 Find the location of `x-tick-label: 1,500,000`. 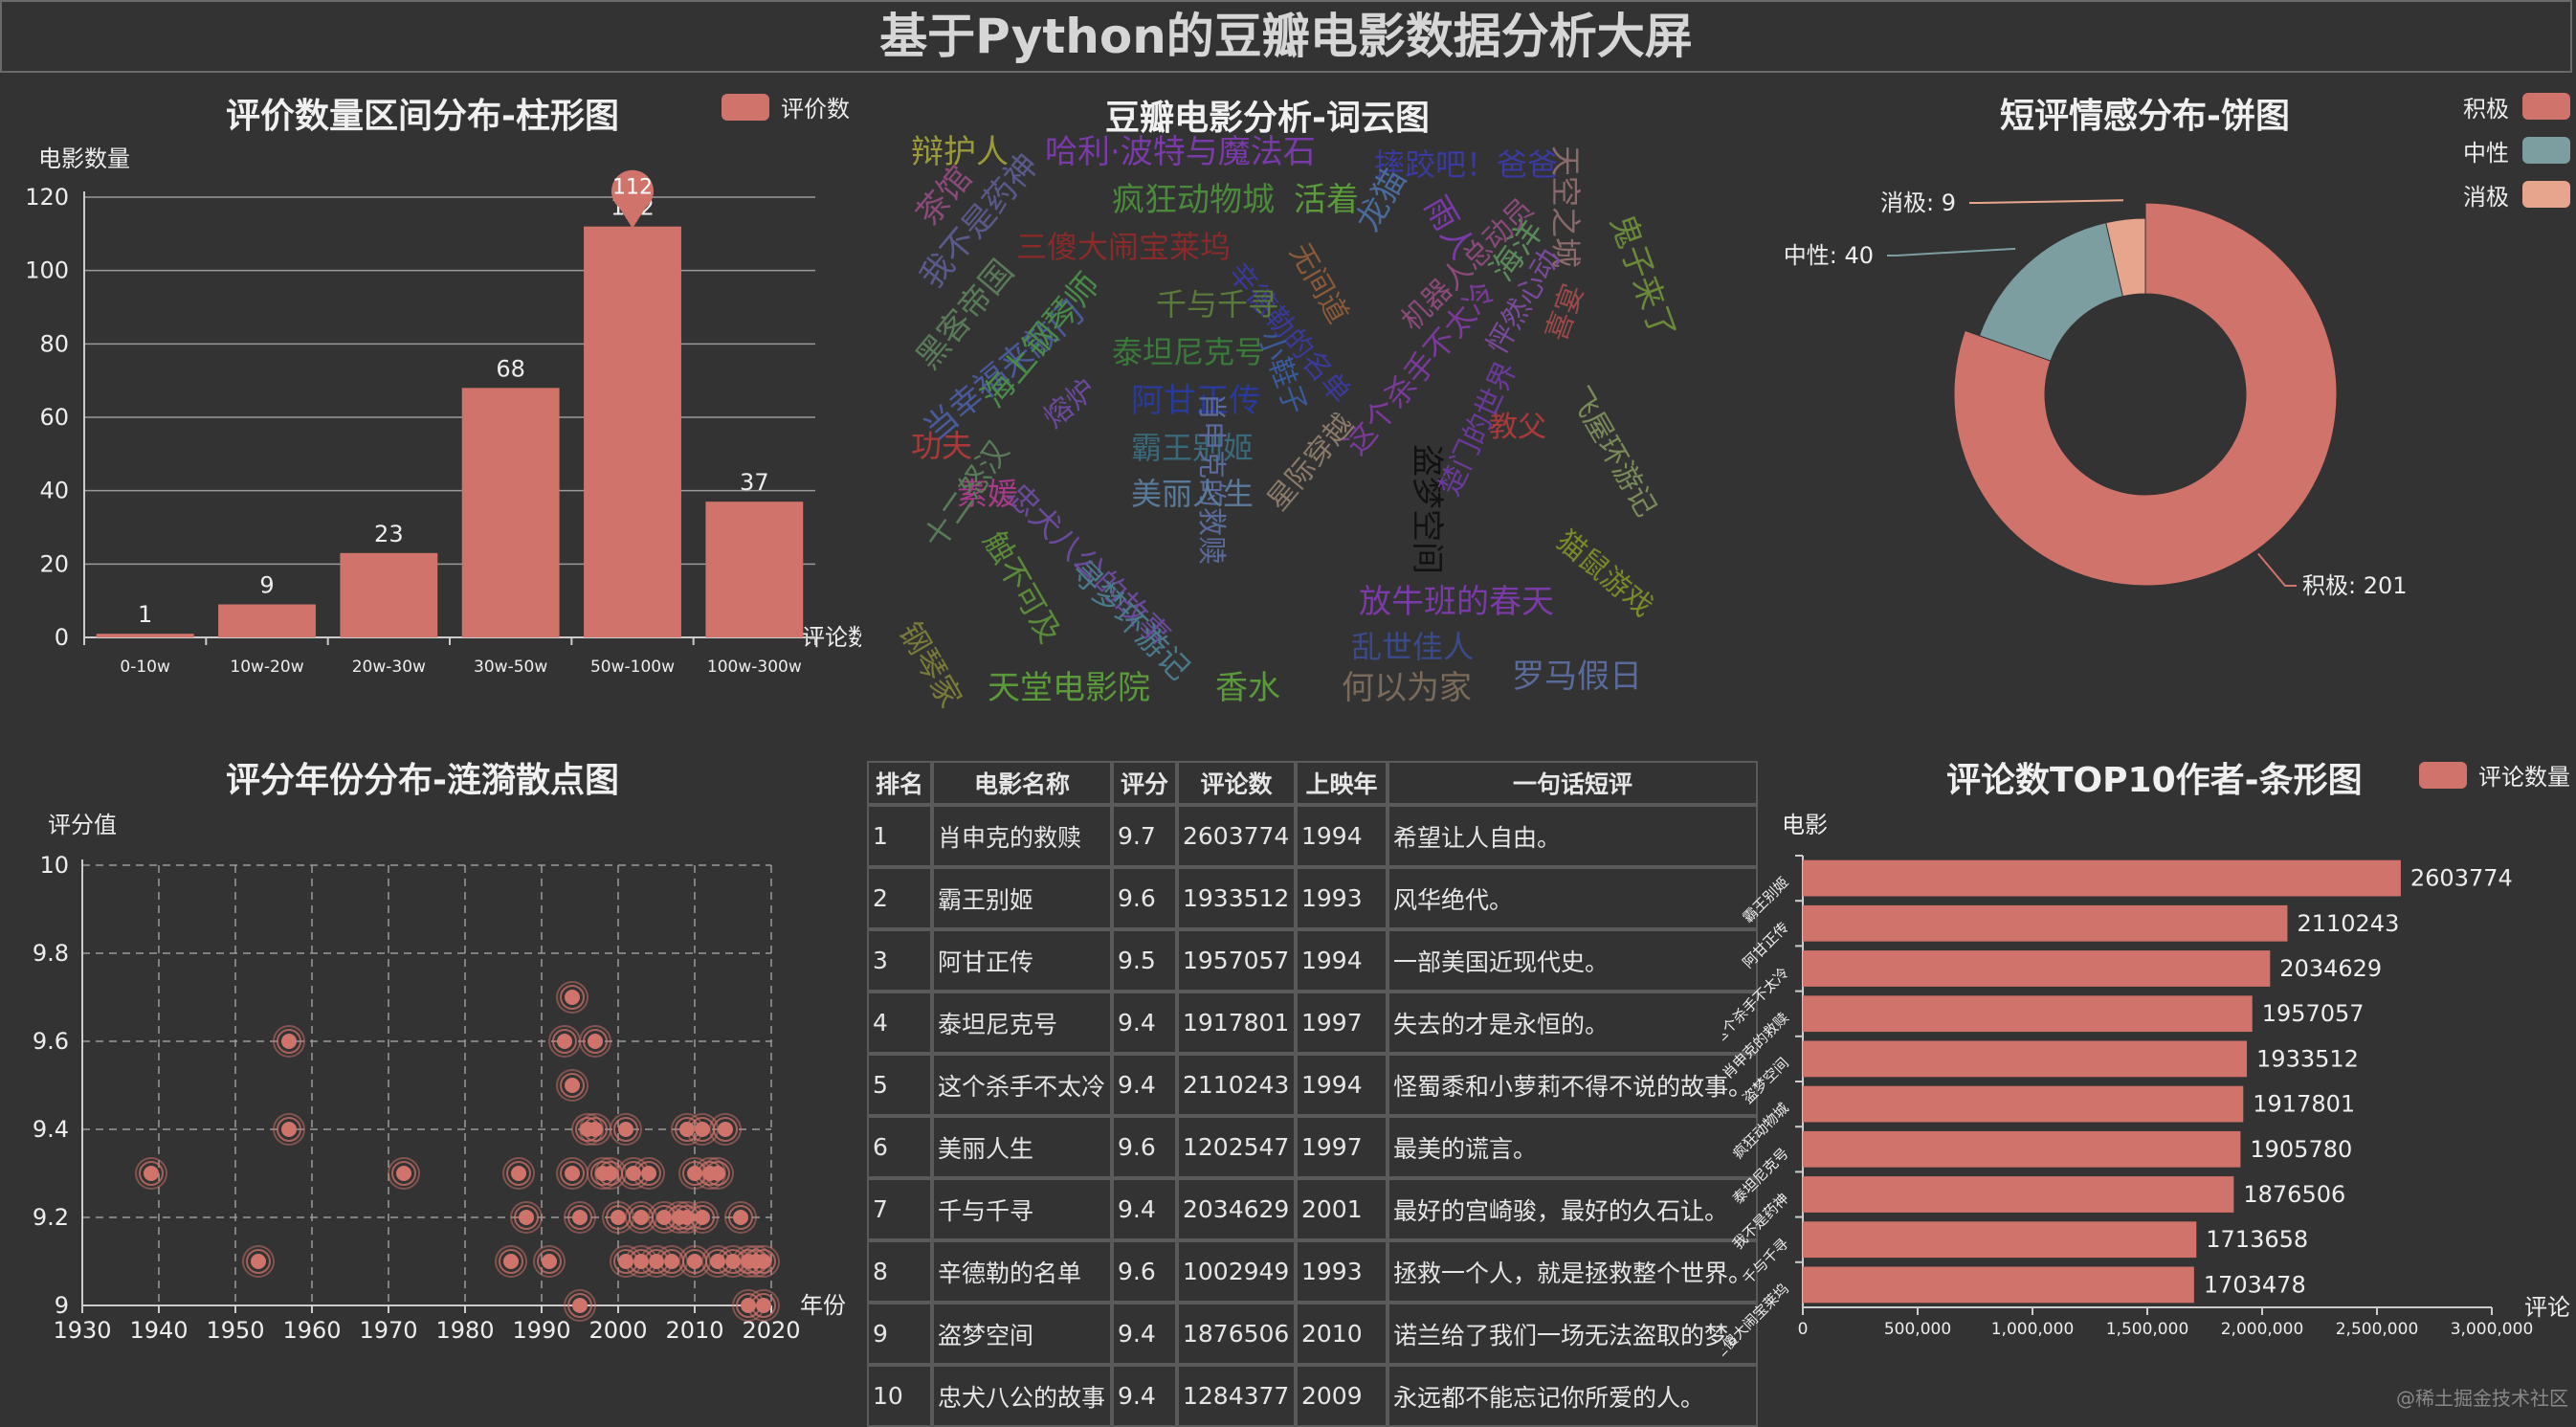

x-tick-label: 1,500,000 is located at coordinates (2147, 1330).